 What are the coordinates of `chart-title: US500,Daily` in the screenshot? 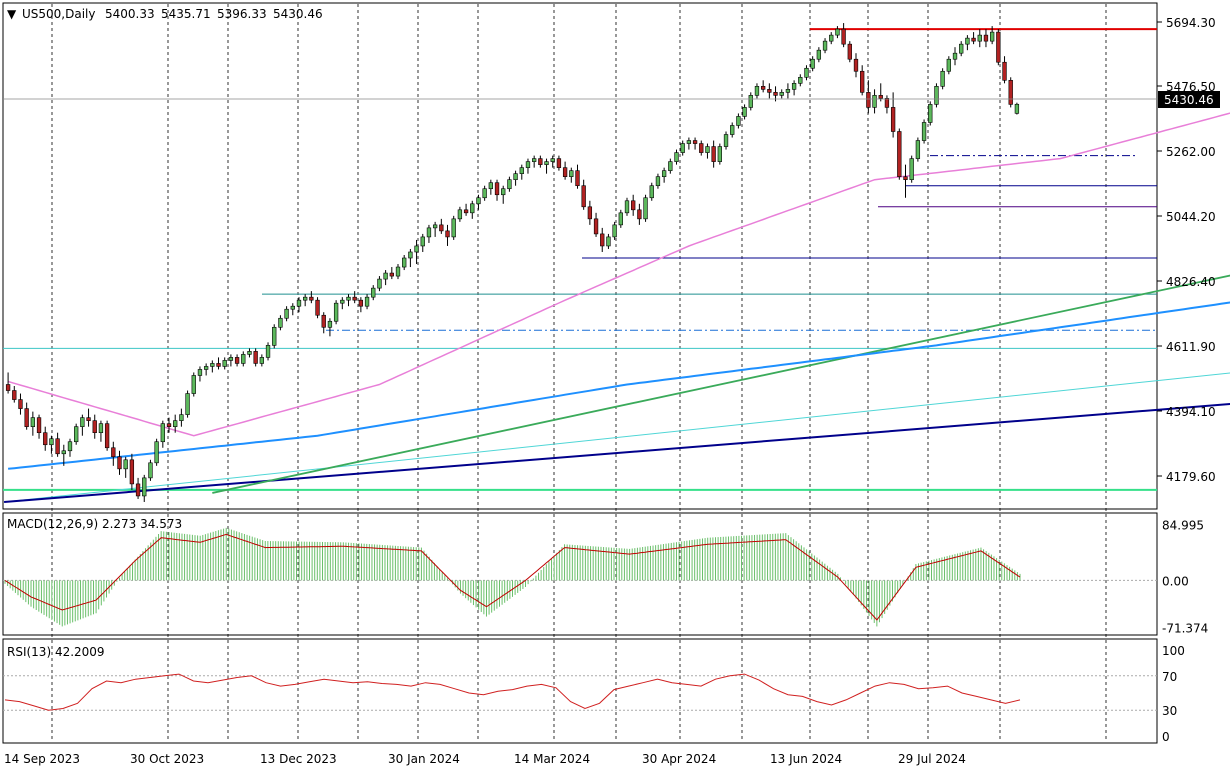 It's located at (58, 14).